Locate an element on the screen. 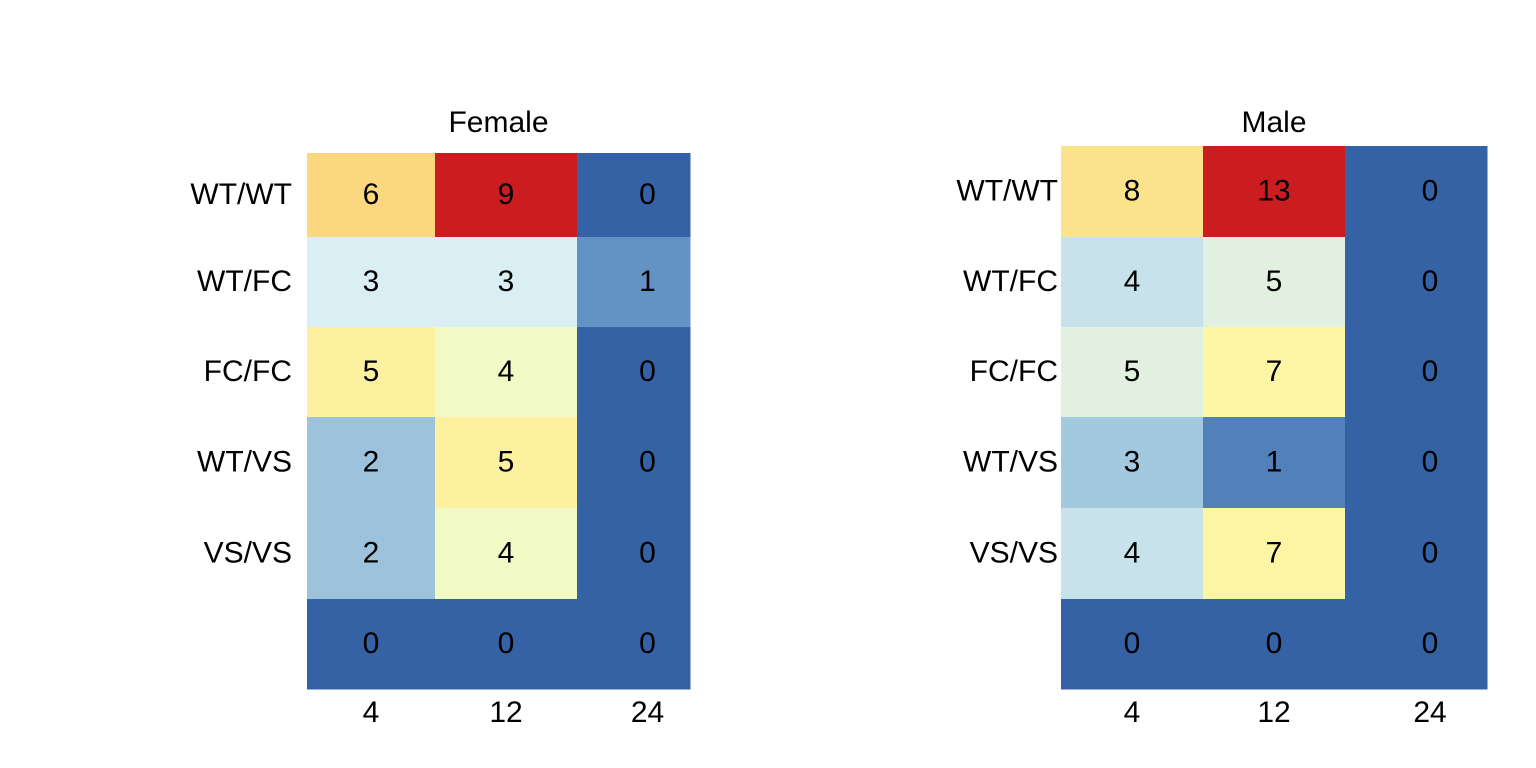 The height and width of the screenshot is (768, 1536). cell-value-label: 13 is located at coordinates (1273, 190).